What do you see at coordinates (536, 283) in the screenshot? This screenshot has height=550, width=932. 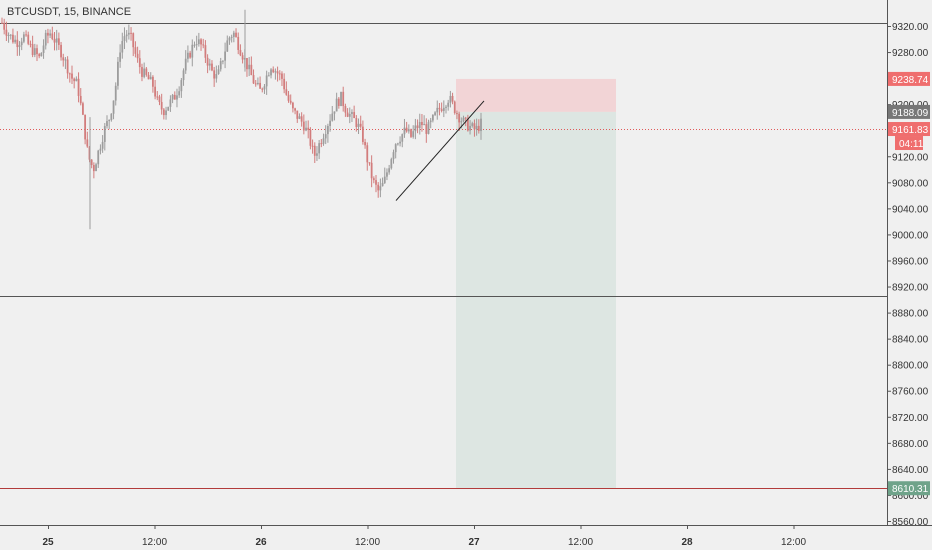 I see `position-zones` at bounding box center [536, 283].